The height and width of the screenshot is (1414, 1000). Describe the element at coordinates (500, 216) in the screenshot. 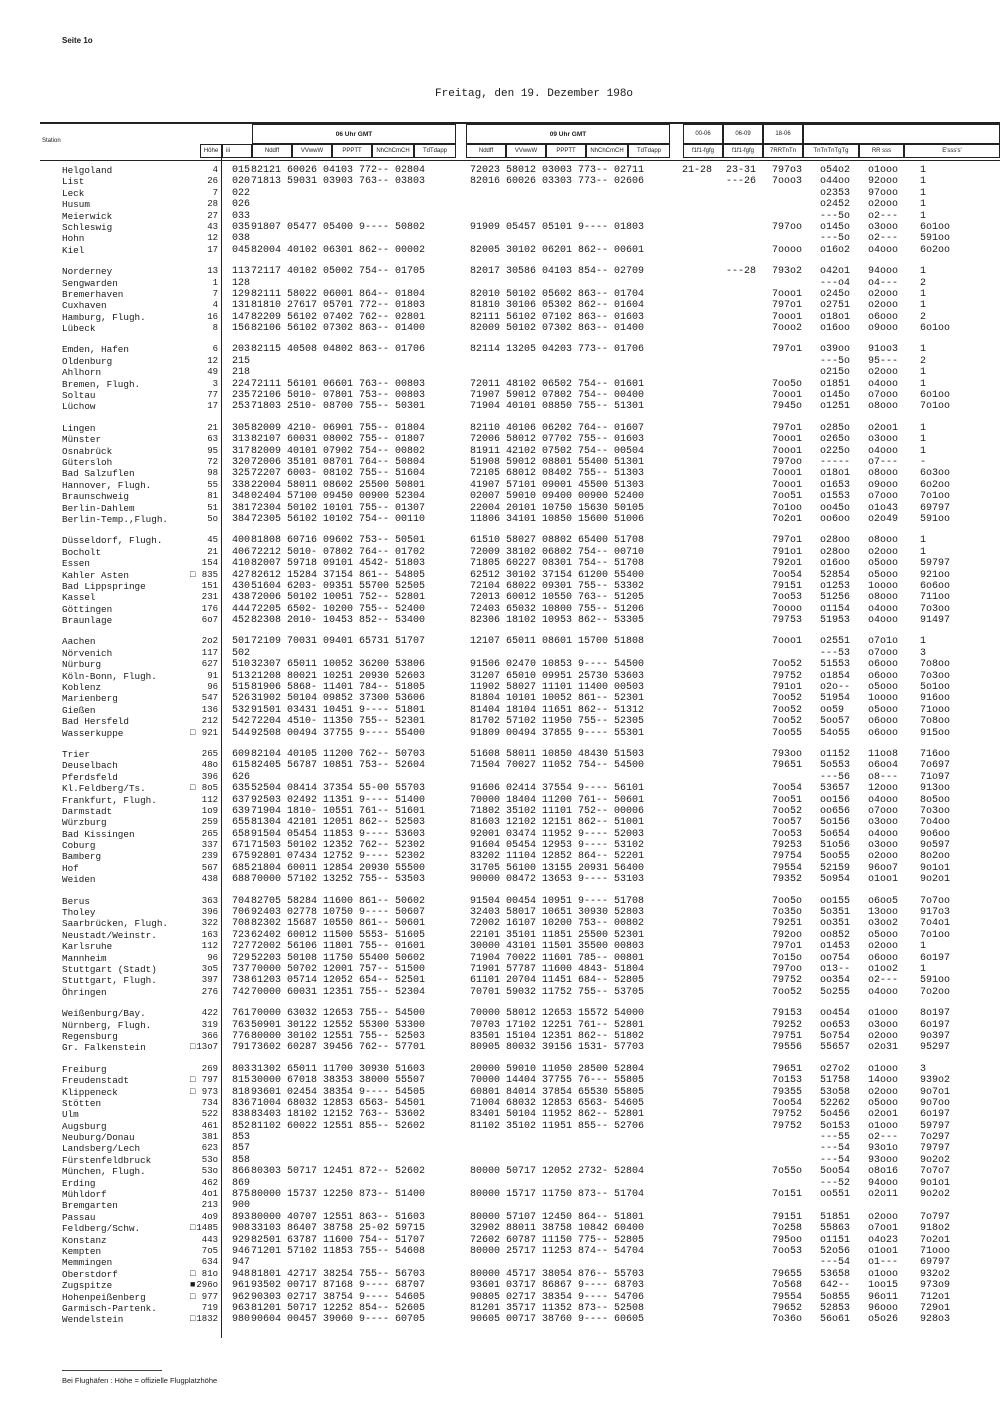

I see `table-row: Meierwick 27 033 ---5o o2--- 1` at that location.